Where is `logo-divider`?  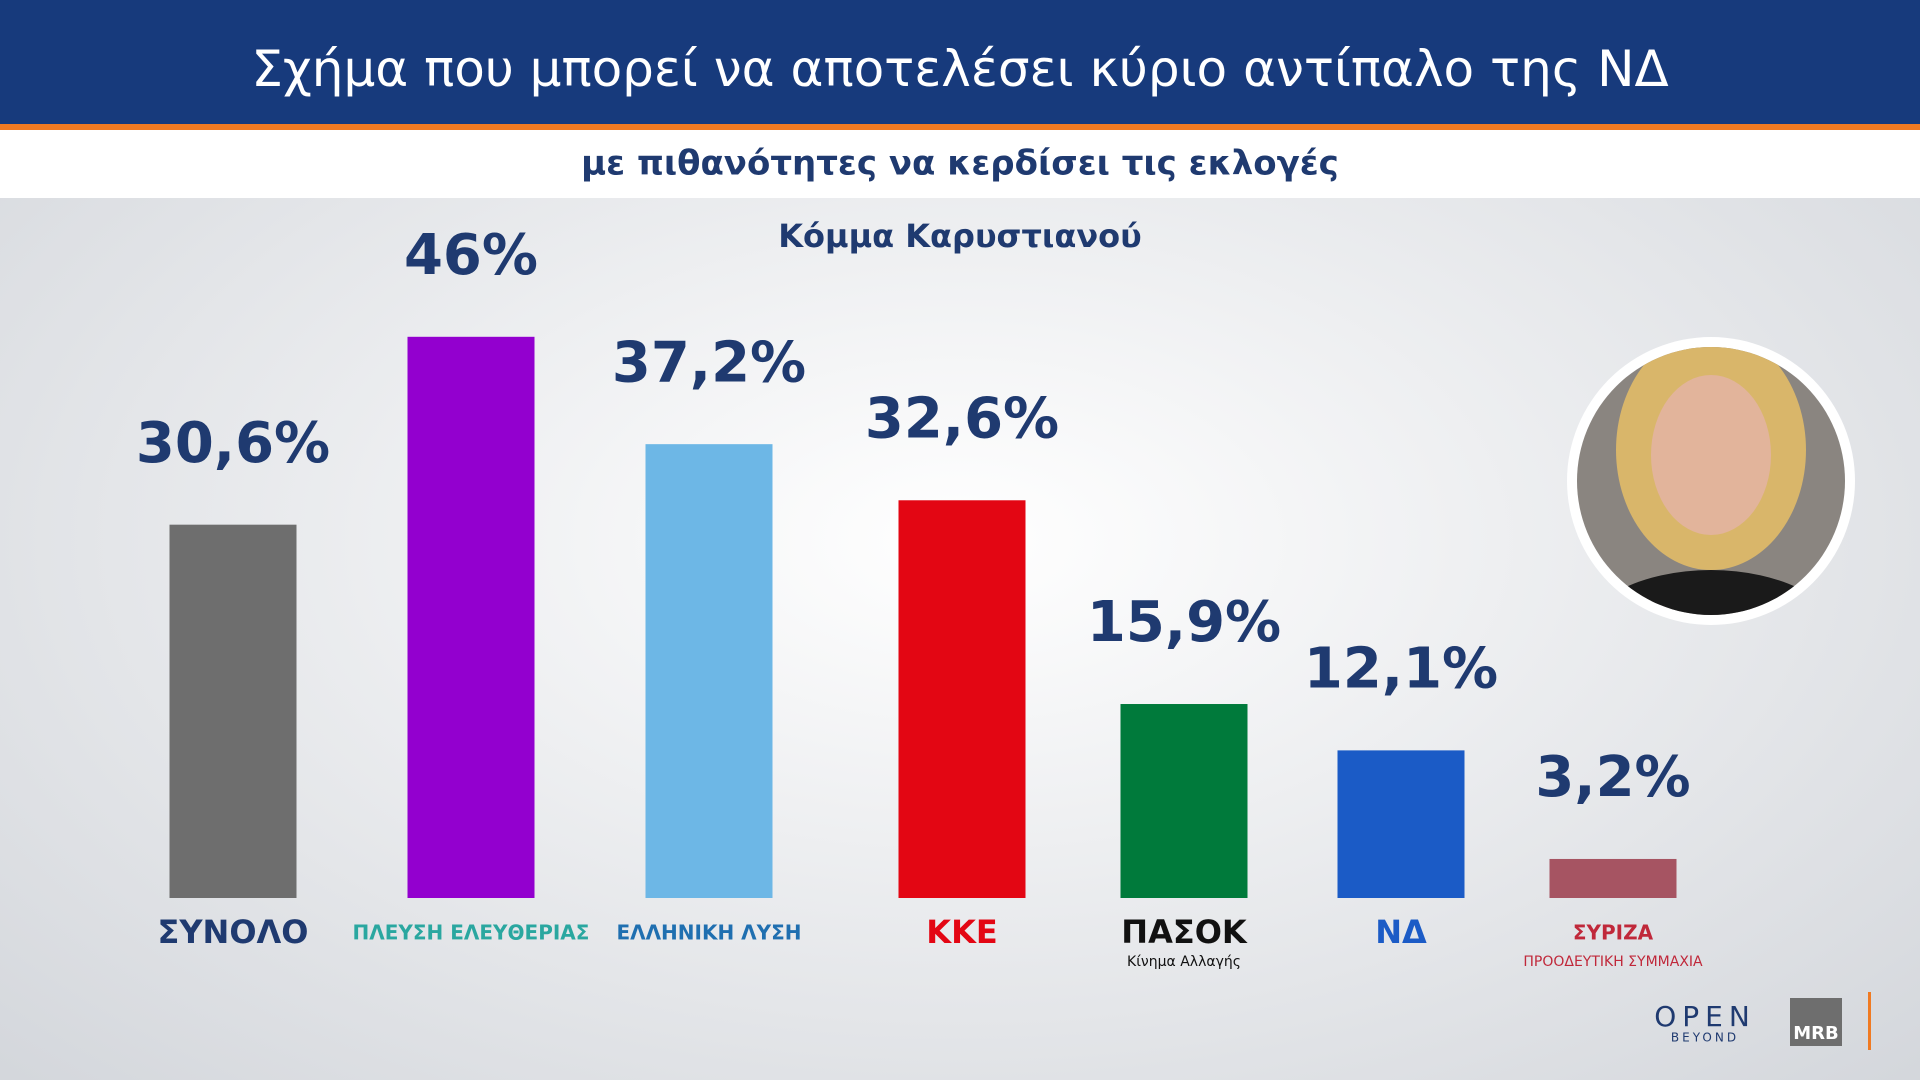
logo-divider is located at coordinates (1869, 1021).